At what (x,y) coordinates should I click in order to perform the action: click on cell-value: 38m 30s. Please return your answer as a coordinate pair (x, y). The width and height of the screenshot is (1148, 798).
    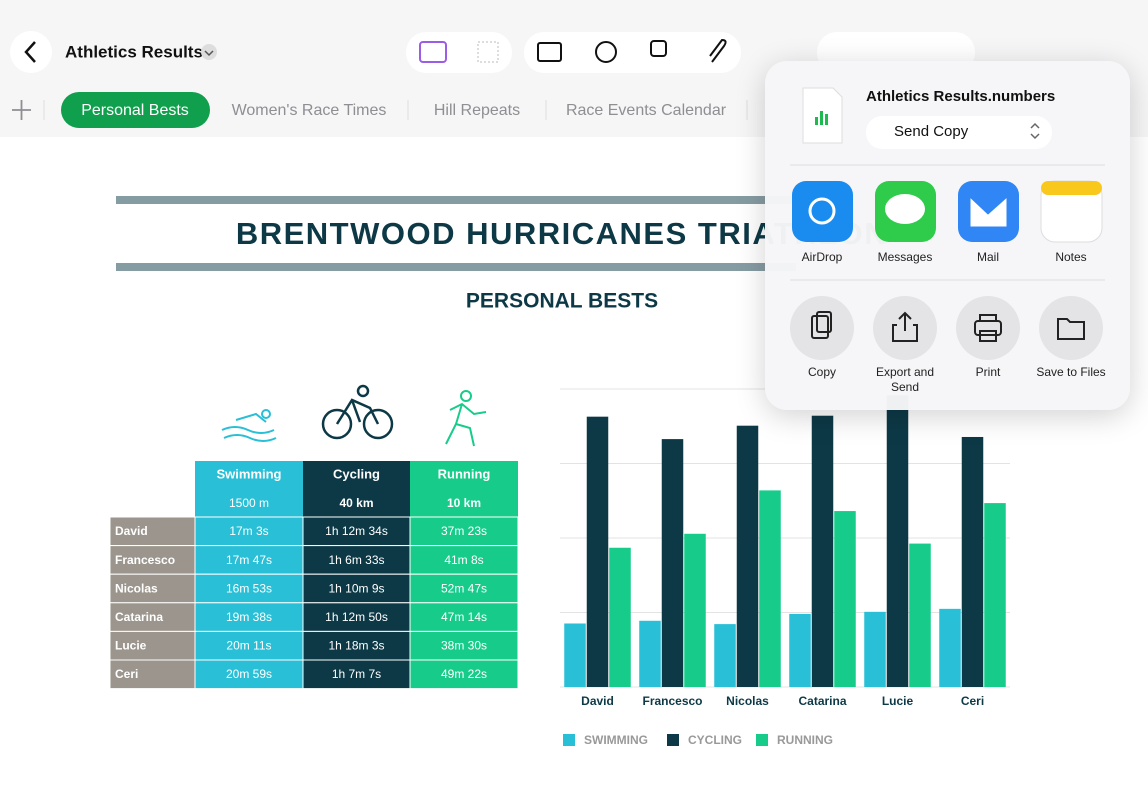
    Looking at the image, I should click on (464, 646).